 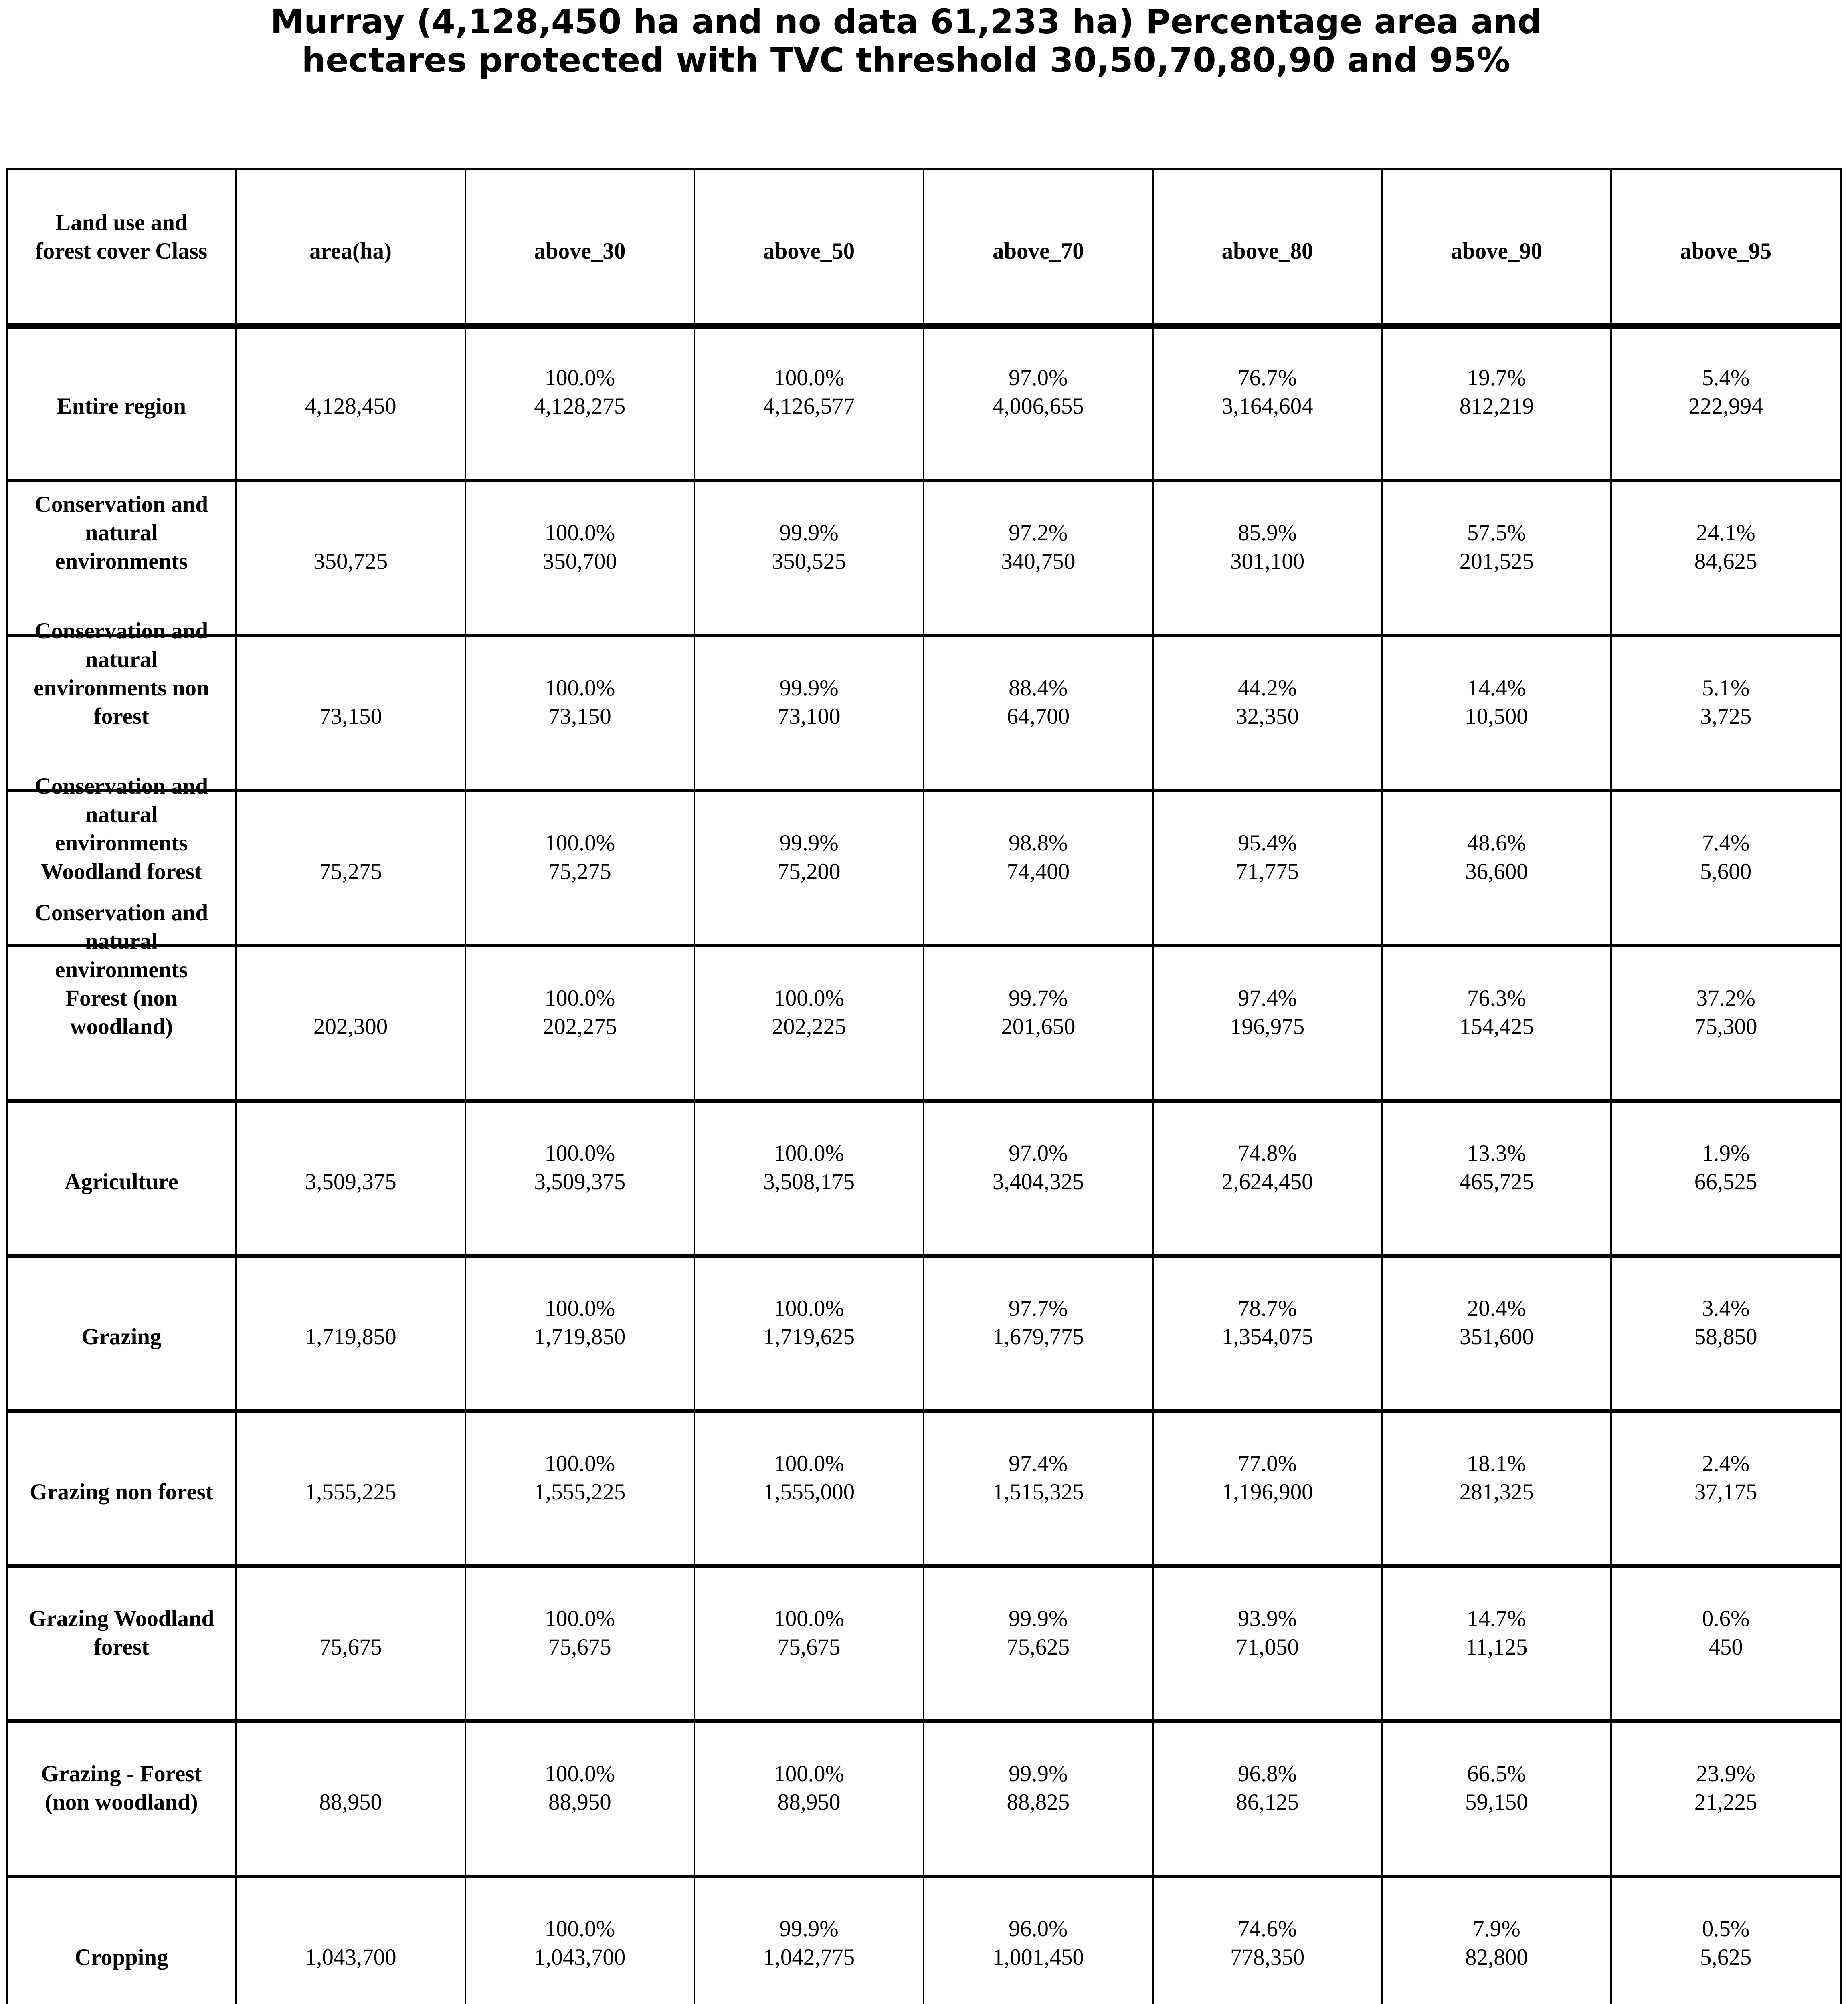 I want to click on percent-value: 76.3%, so click(x=1496, y=998).